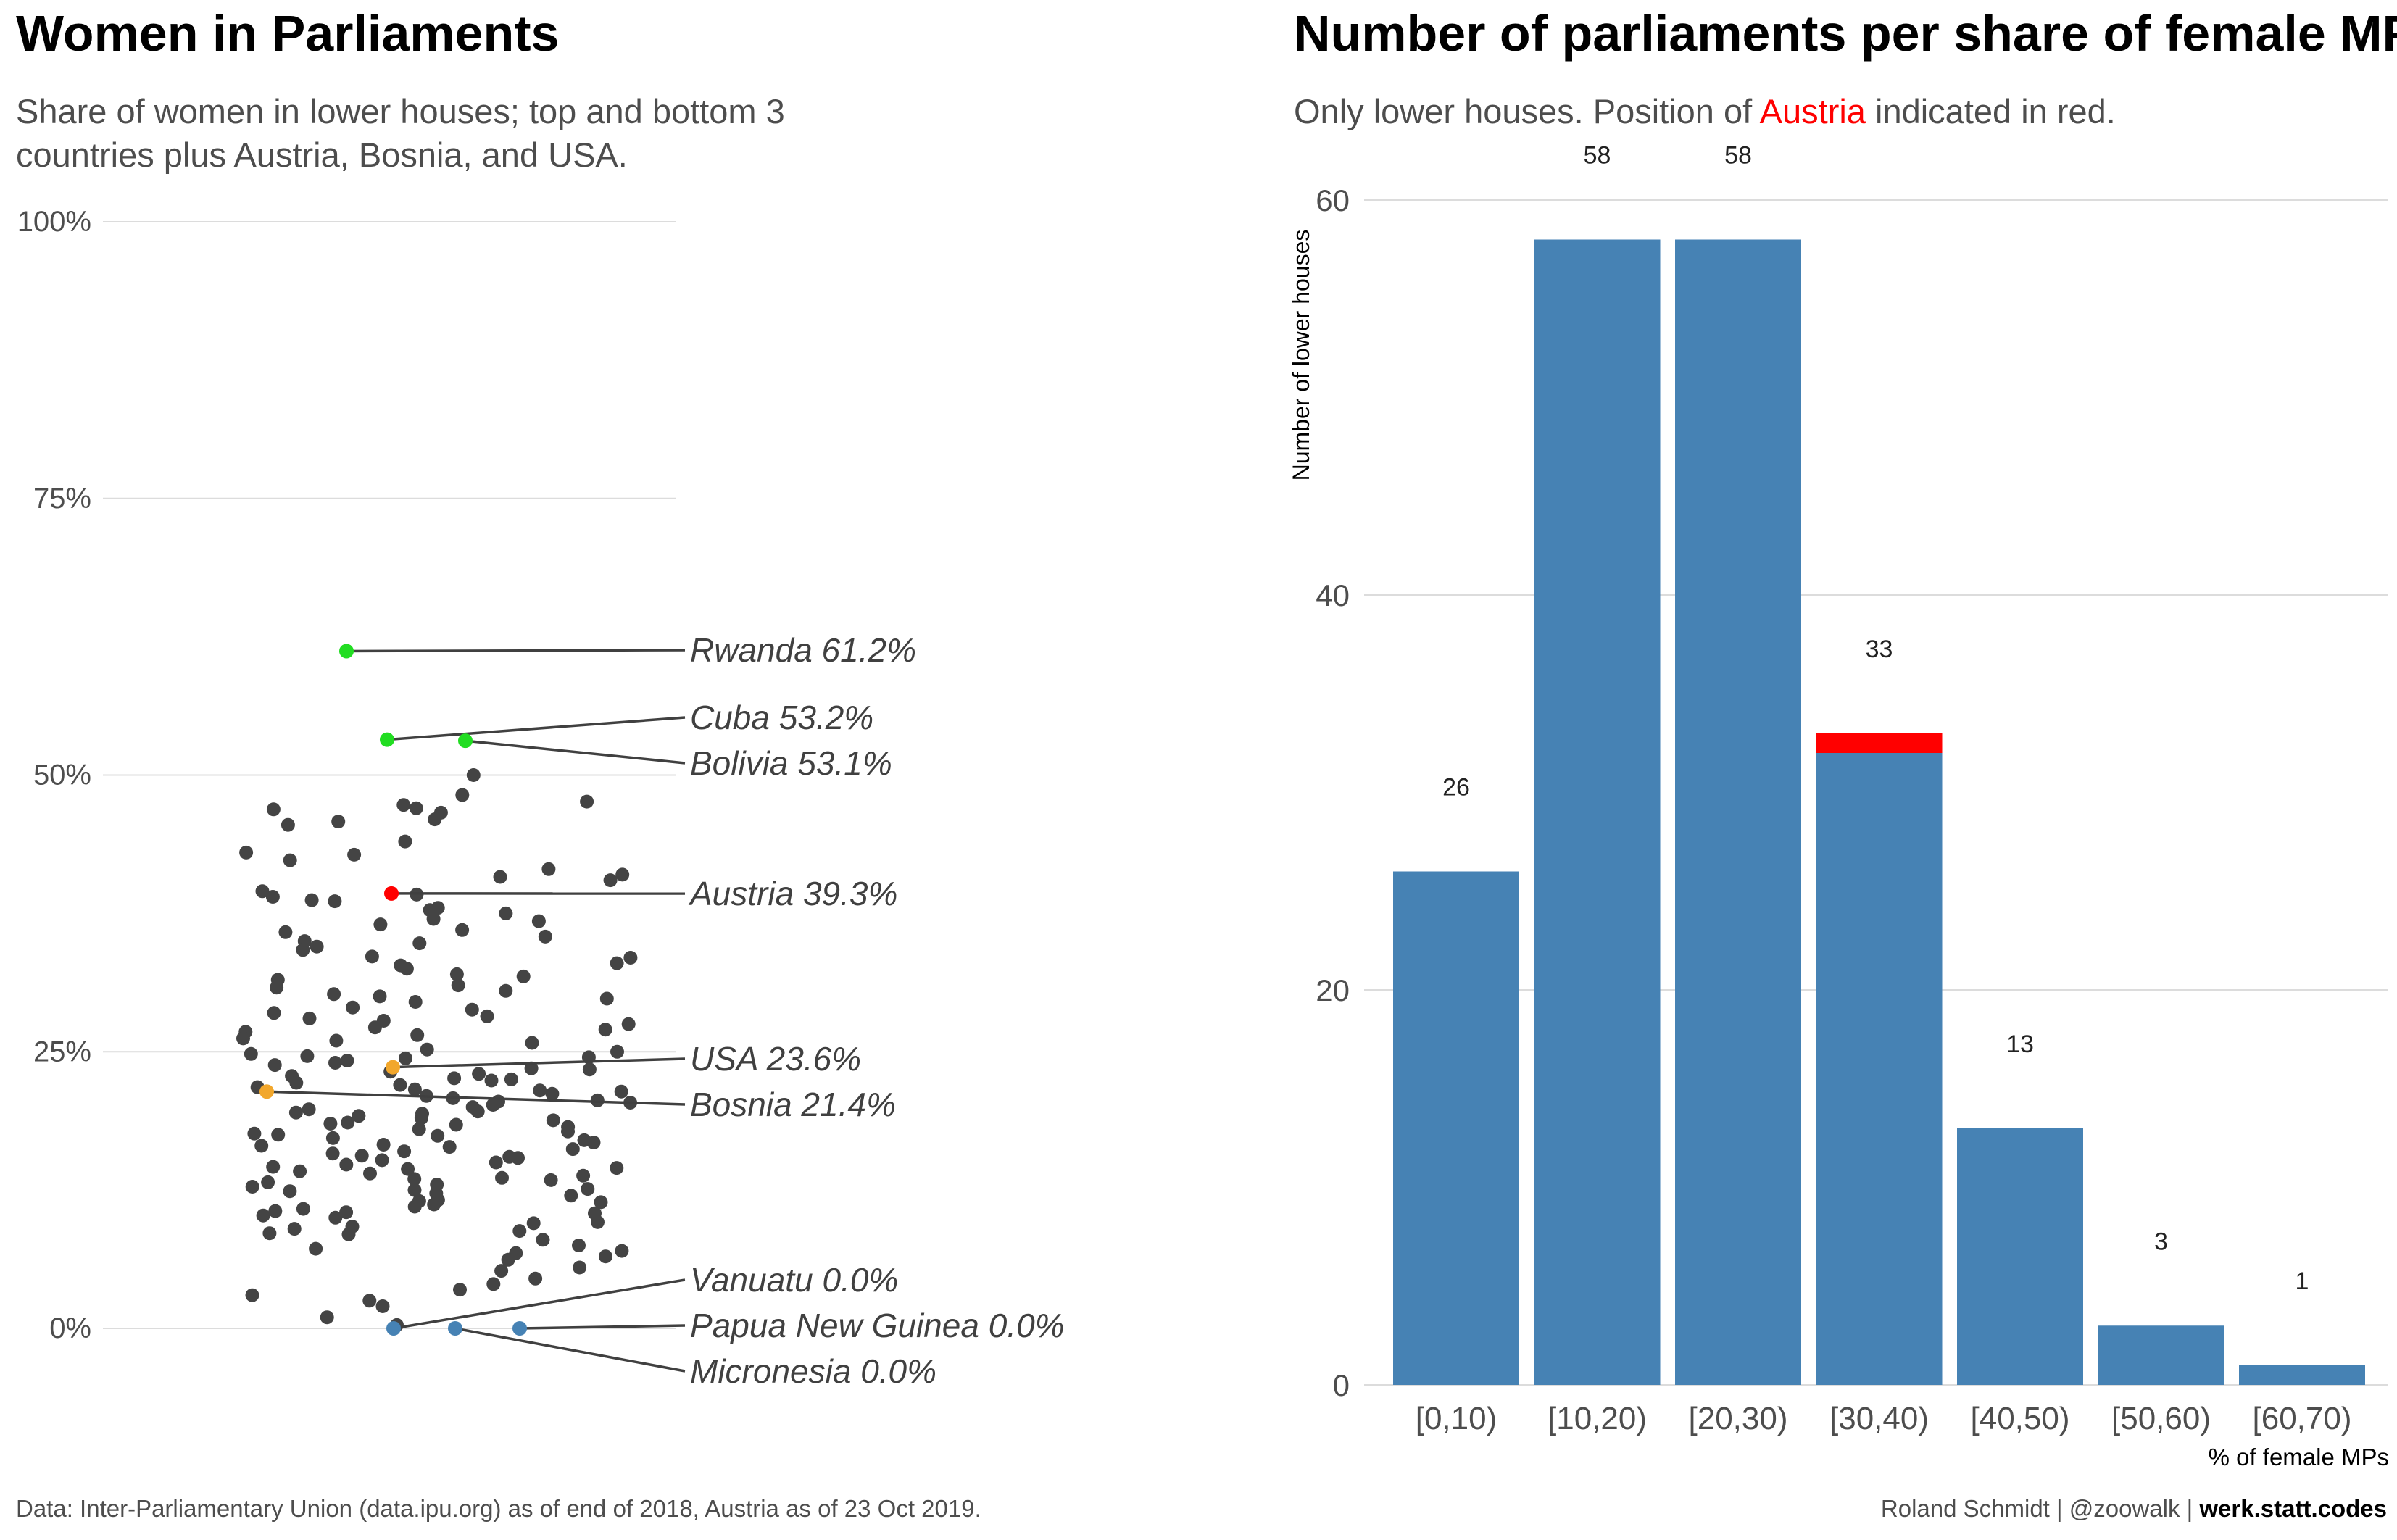 The height and width of the screenshot is (1540, 2397). I want to click on strip-plot-leader-lines, so click(476, 1011).